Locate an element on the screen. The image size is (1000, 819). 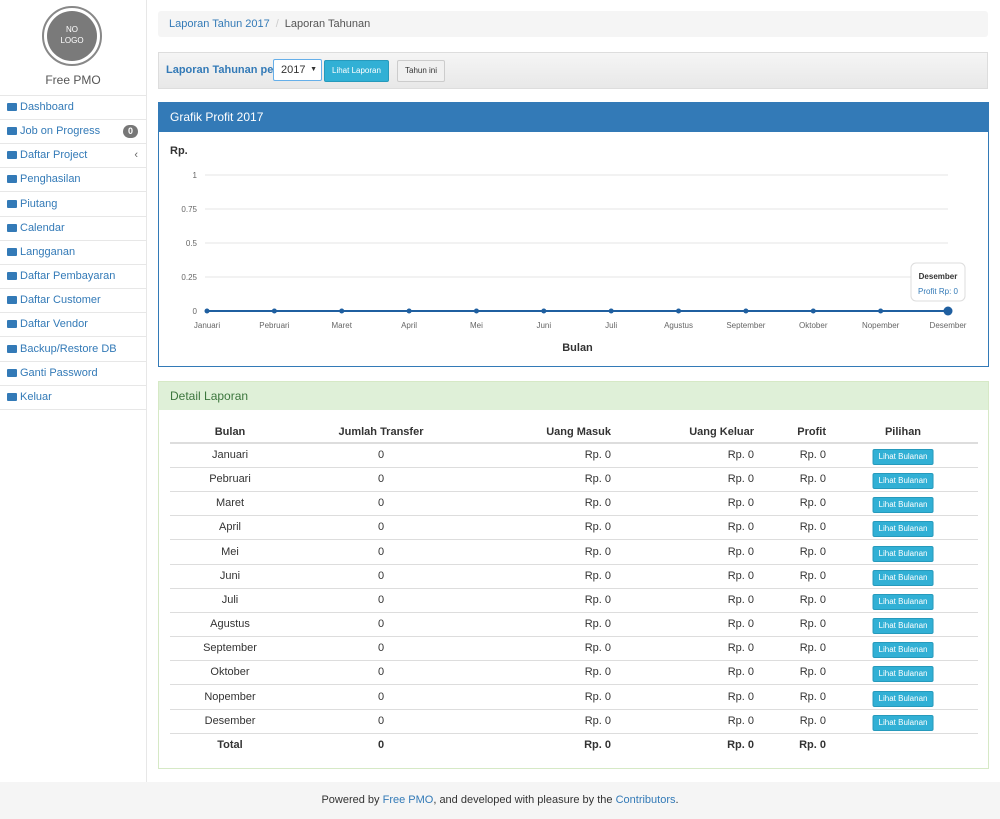
x-tick-label: Pebruari is located at coordinates (274, 325).